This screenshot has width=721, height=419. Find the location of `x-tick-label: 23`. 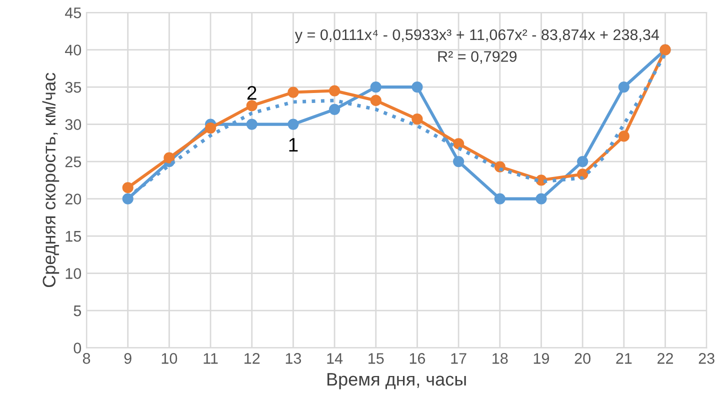

x-tick-label: 23 is located at coordinates (706, 358).